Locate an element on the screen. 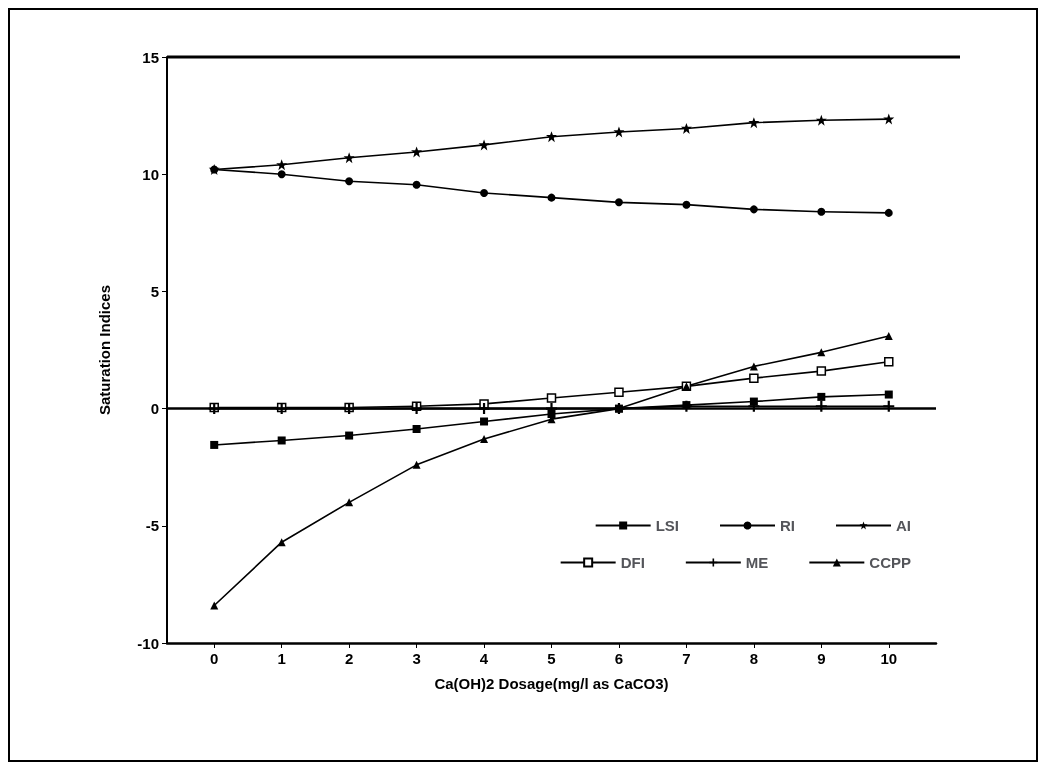 Image resolution: width=1050 pixels, height=774 pixels. x-tick-label: 8 is located at coordinates (754, 658).